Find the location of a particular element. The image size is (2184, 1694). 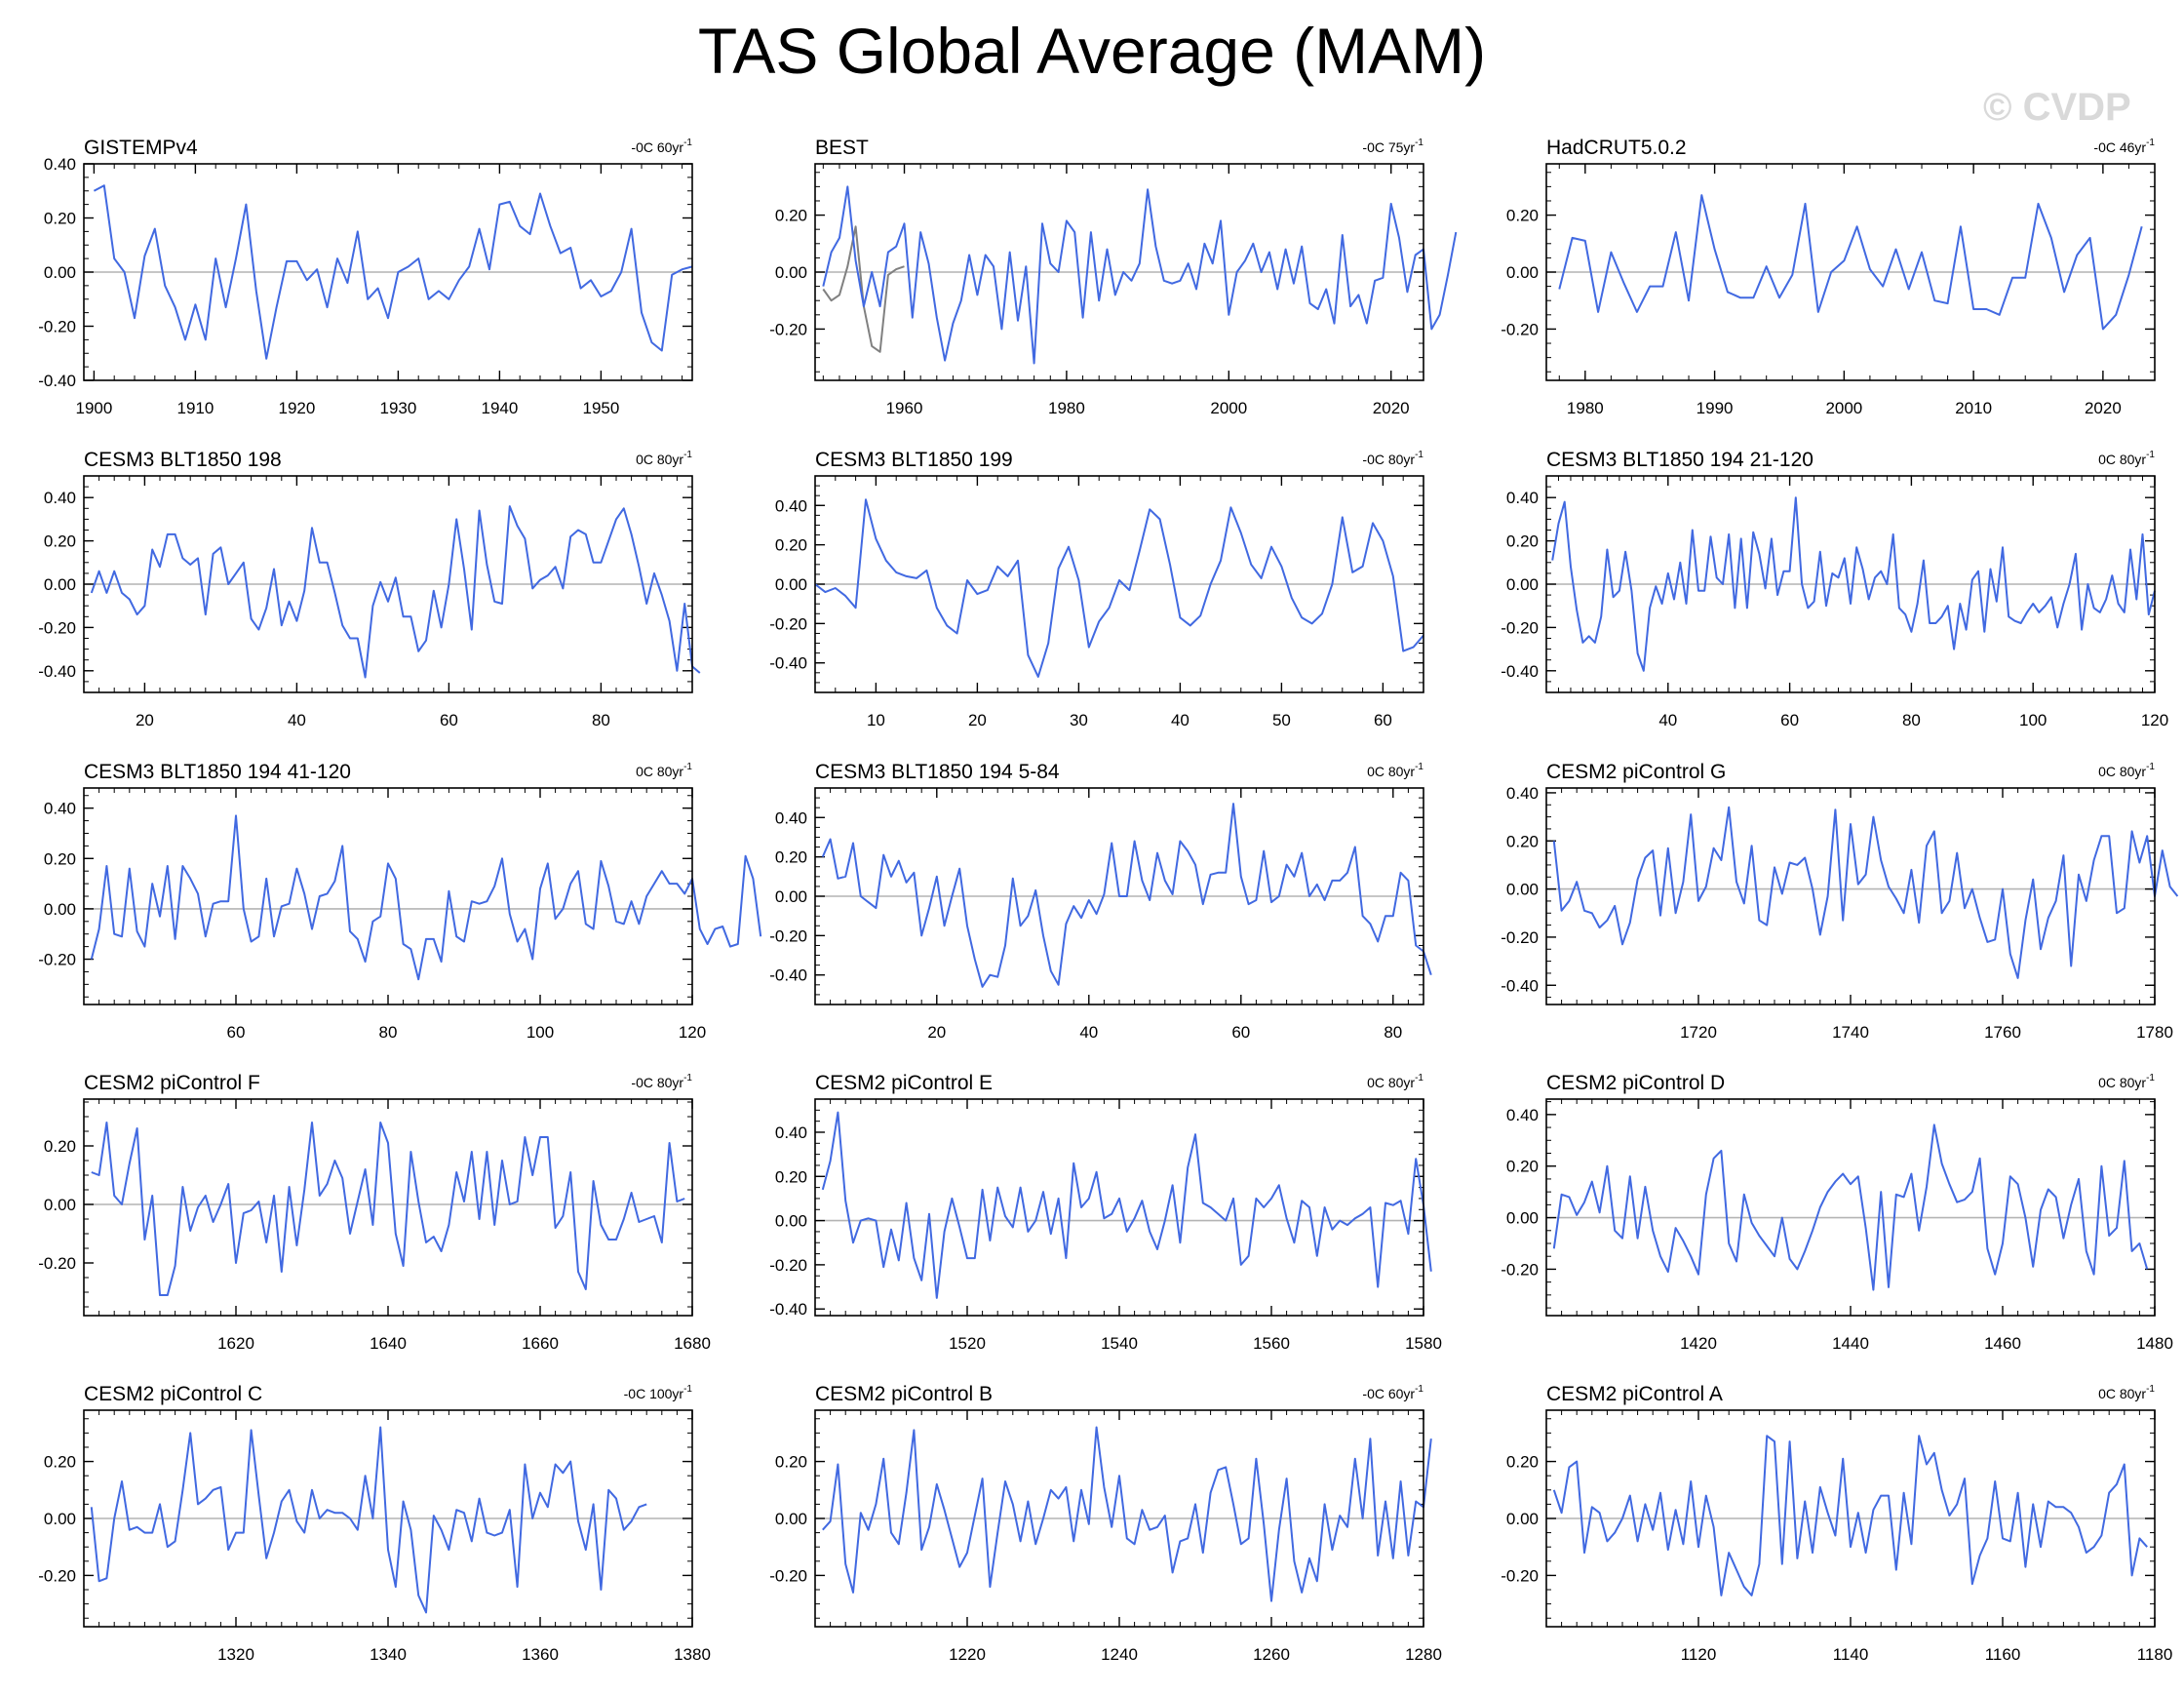

x-tick-label: 40 is located at coordinates (1180, 720).